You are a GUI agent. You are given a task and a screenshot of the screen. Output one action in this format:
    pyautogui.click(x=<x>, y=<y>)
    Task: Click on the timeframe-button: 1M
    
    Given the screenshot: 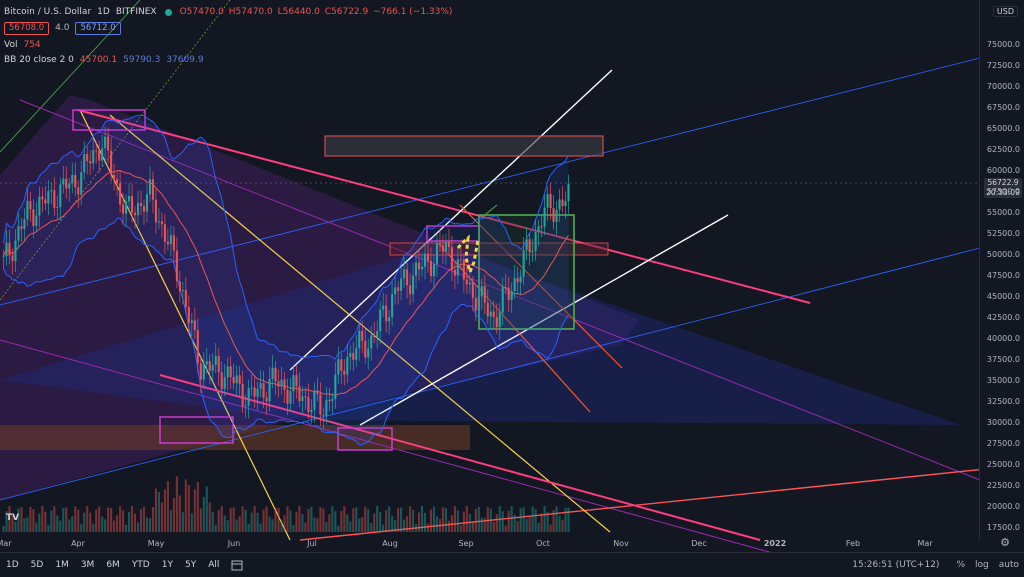 What is the action you would take?
    pyautogui.click(x=62, y=565)
    